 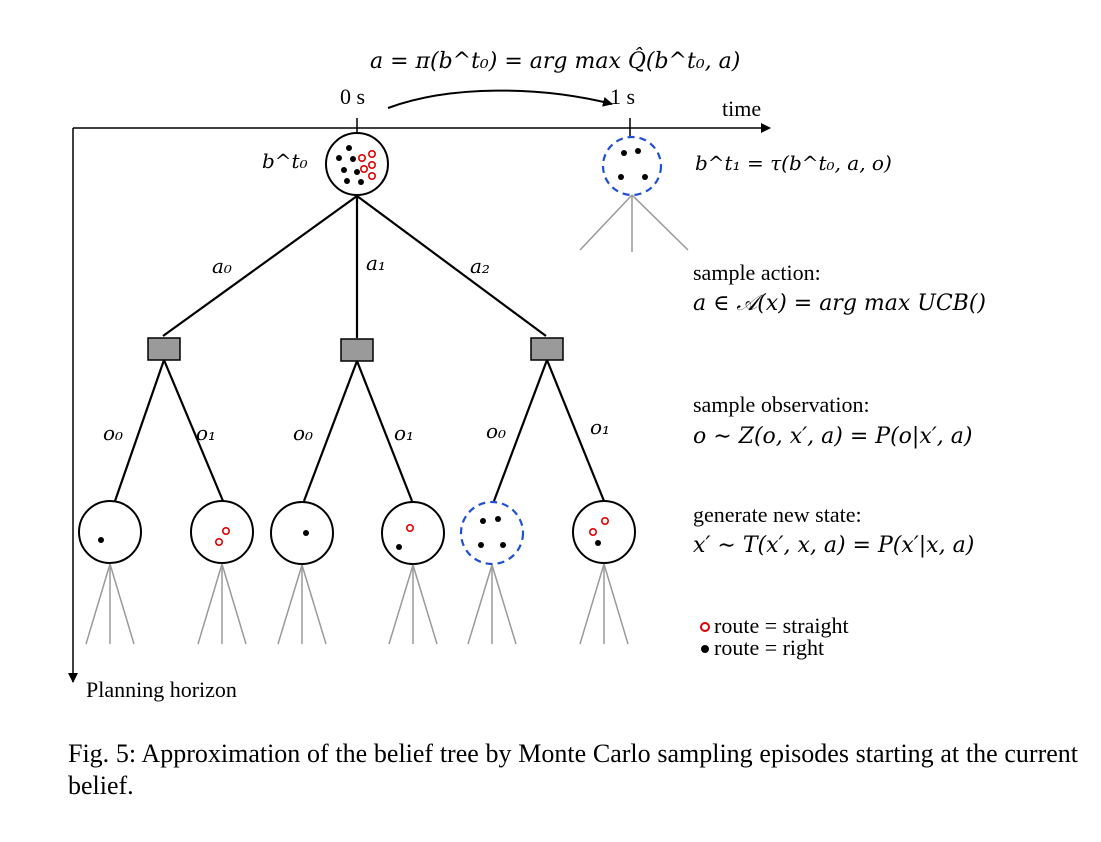 What do you see at coordinates (285, 161) in the screenshot?
I see `root-belief-label: b^t₀` at bounding box center [285, 161].